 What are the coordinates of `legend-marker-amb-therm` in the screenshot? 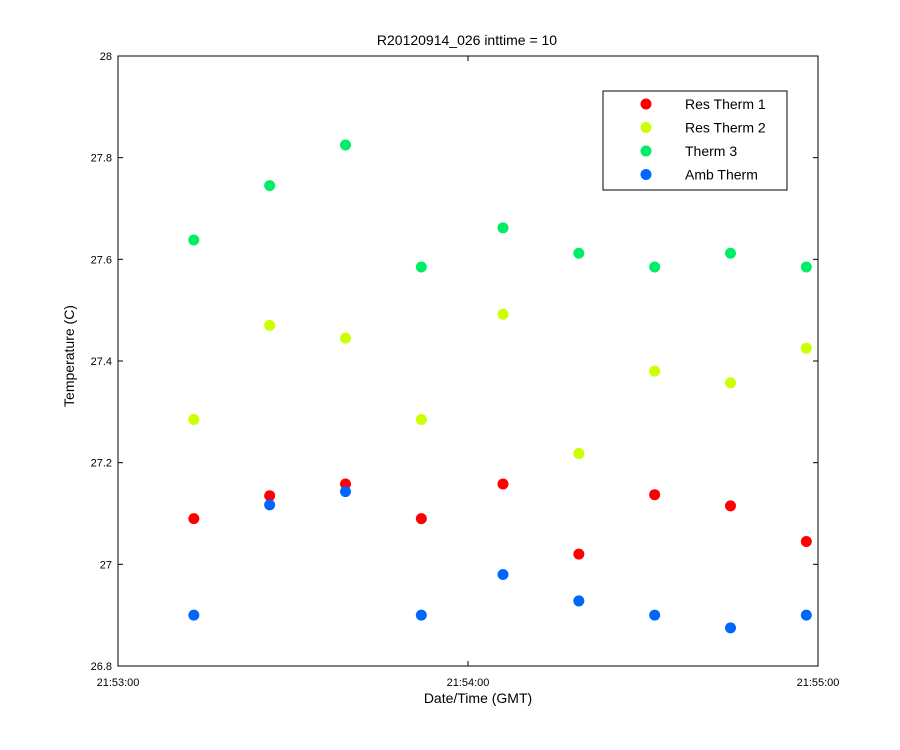 It's located at (646, 174).